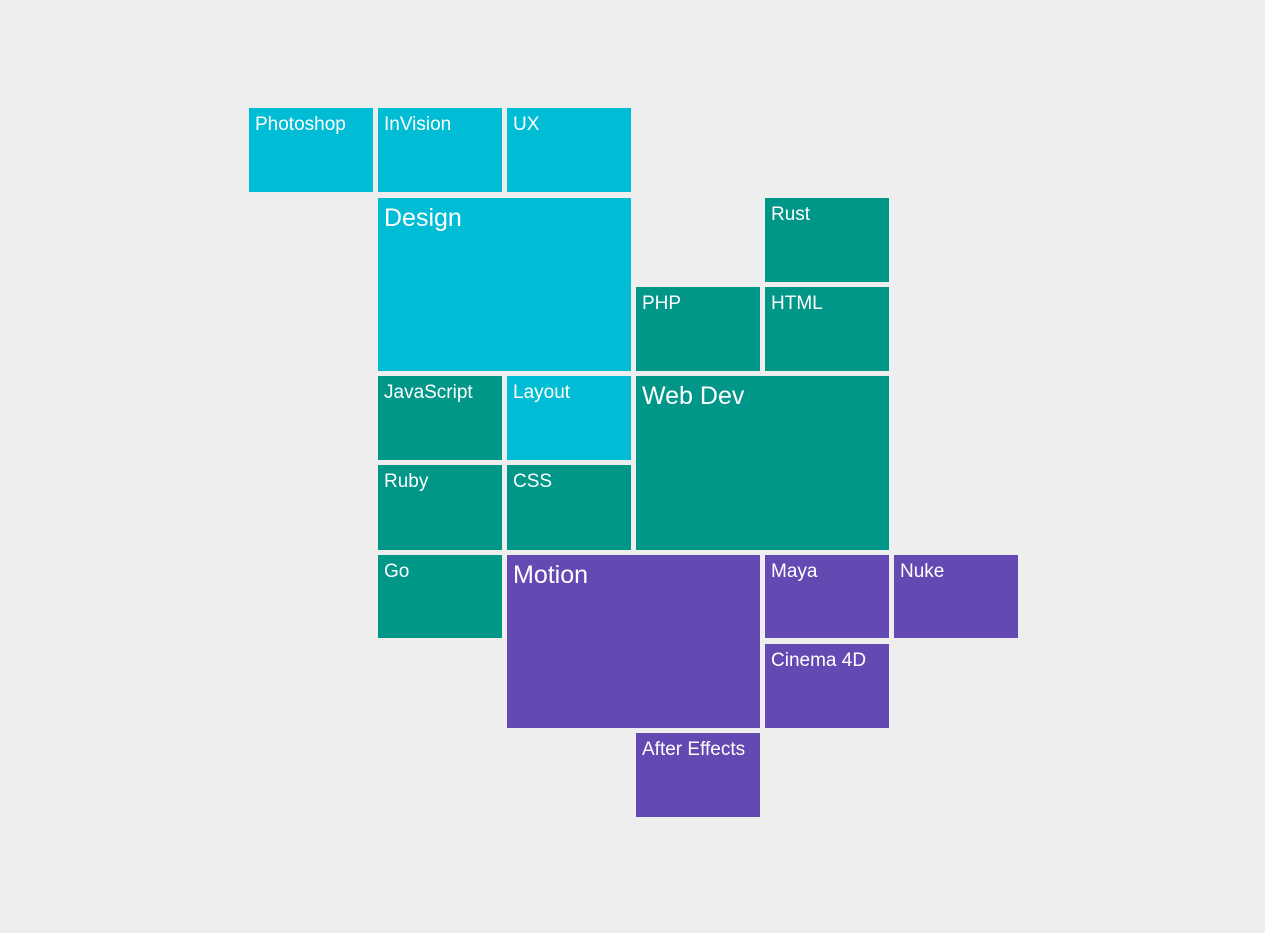 This screenshot has height=933, width=1265. What do you see at coordinates (569, 507) in the screenshot?
I see `tile-css: CSS` at bounding box center [569, 507].